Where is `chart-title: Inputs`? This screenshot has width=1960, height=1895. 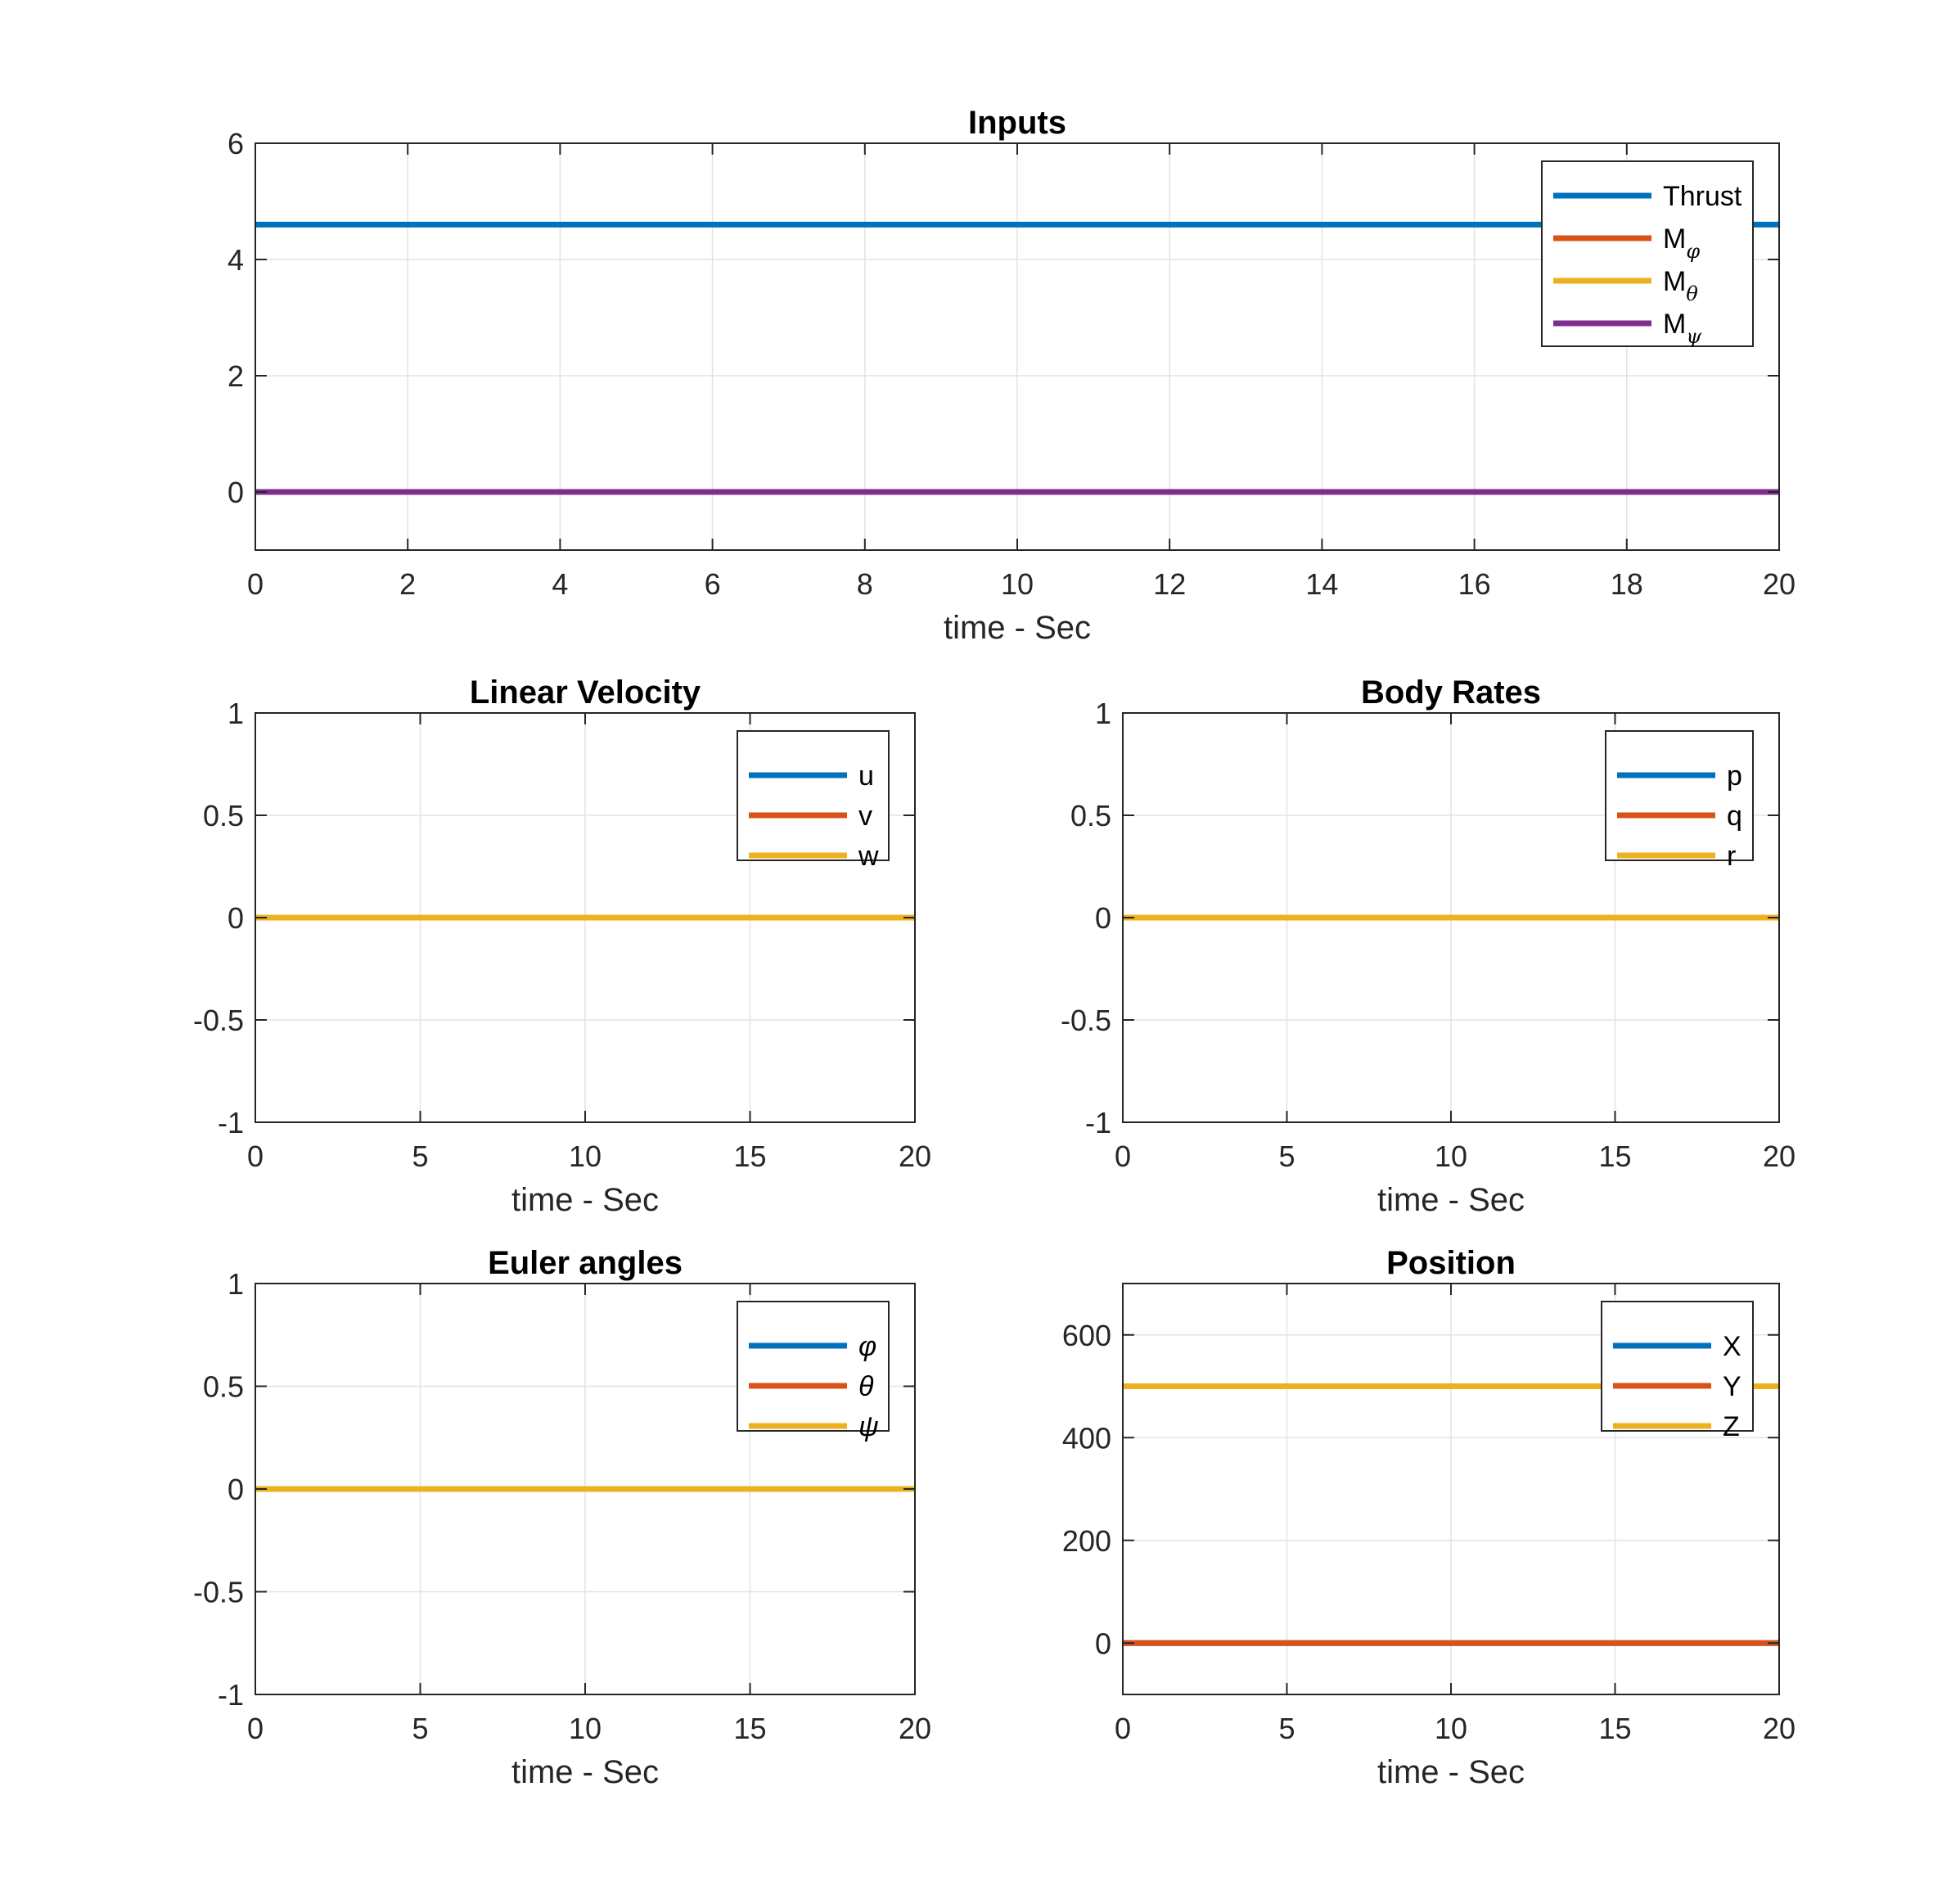 chart-title: Inputs is located at coordinates (1017, 123).